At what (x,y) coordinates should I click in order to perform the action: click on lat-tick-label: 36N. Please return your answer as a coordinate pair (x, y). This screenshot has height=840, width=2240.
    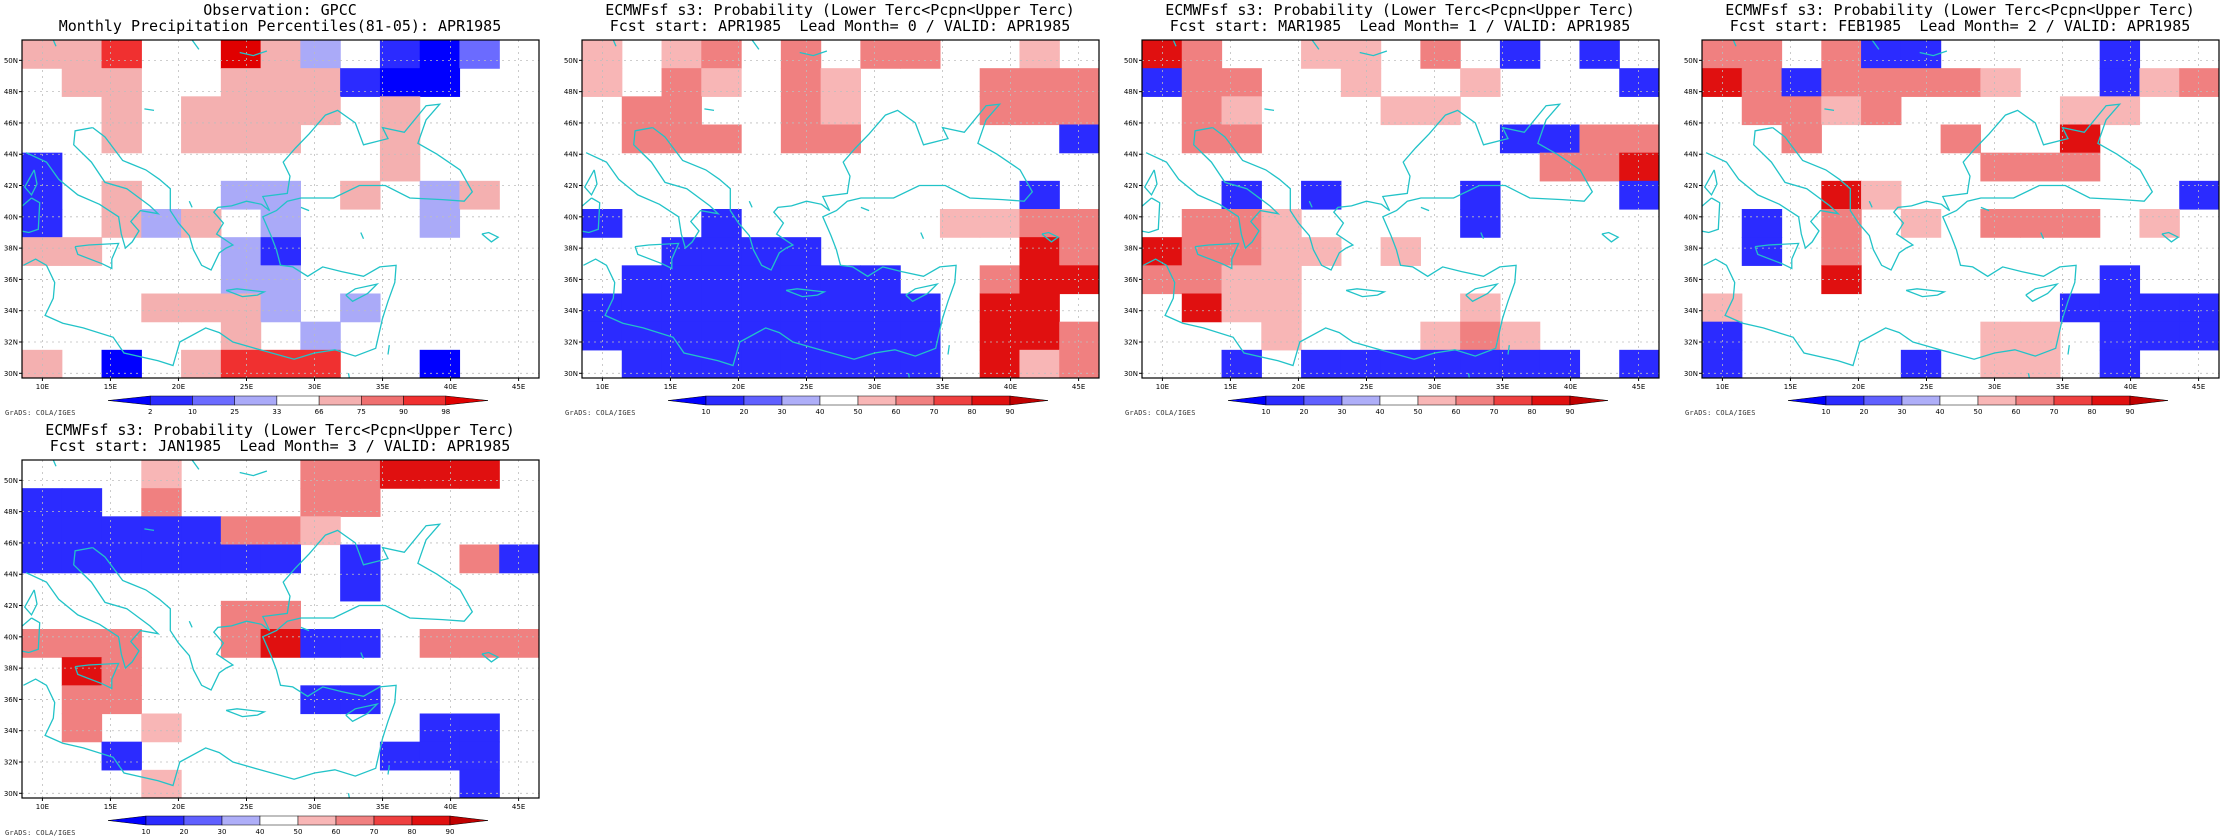
    Looking at the image, I should click on (571, 280).